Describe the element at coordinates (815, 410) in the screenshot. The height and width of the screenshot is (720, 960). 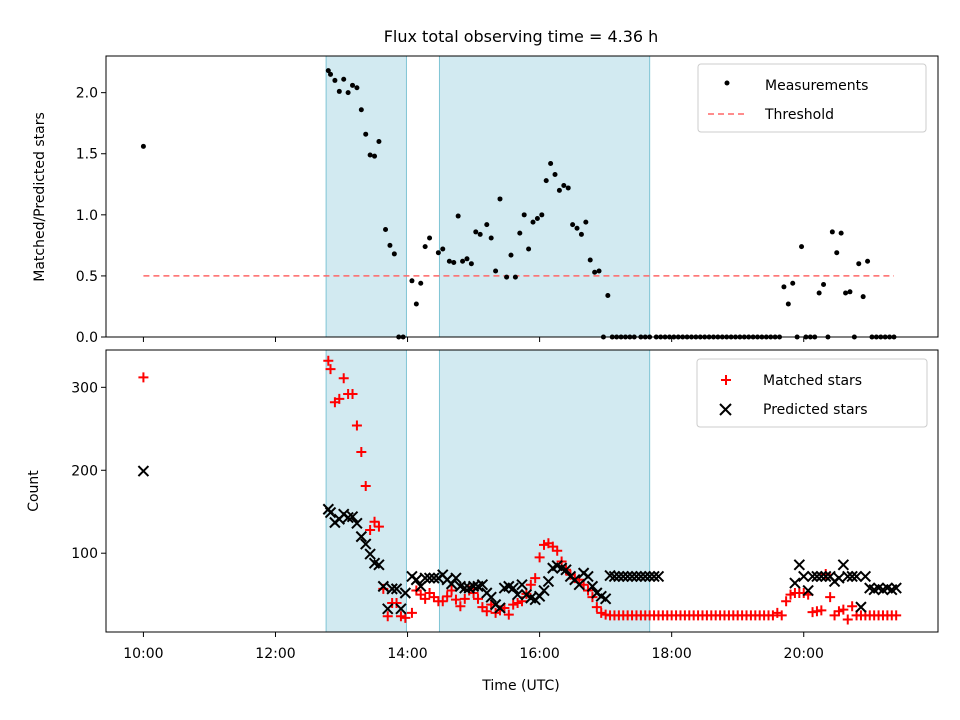
I see `predicted-legend-label: Predicted stars` at that location.